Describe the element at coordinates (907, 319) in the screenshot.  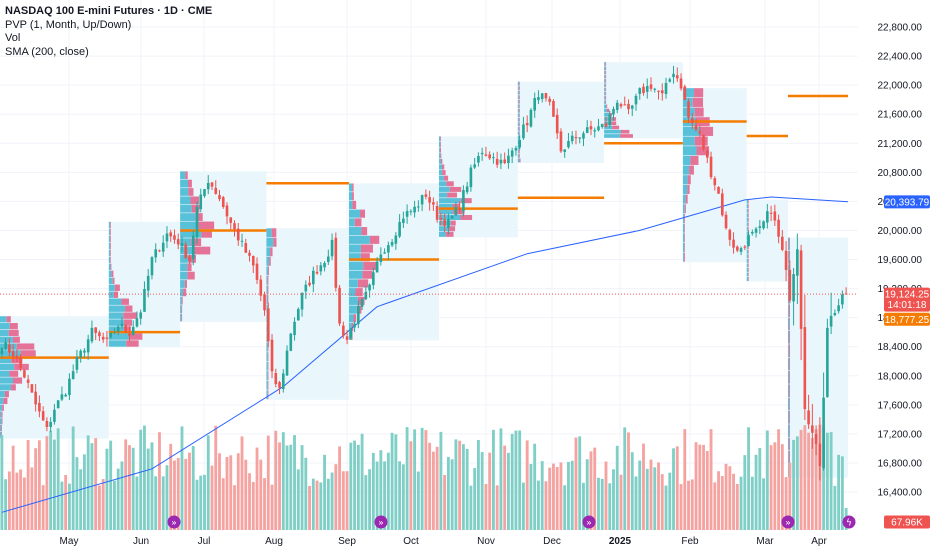
I see `poc-price-label: 18,777.25` at that location.